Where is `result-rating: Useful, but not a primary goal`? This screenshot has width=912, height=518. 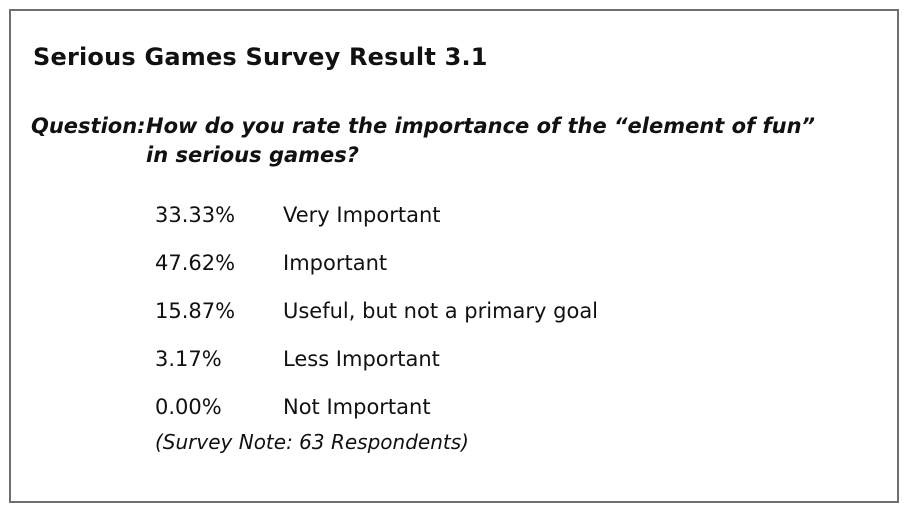
result-rating: Useful, but not a primary goal is located at coordinates (441, 311).